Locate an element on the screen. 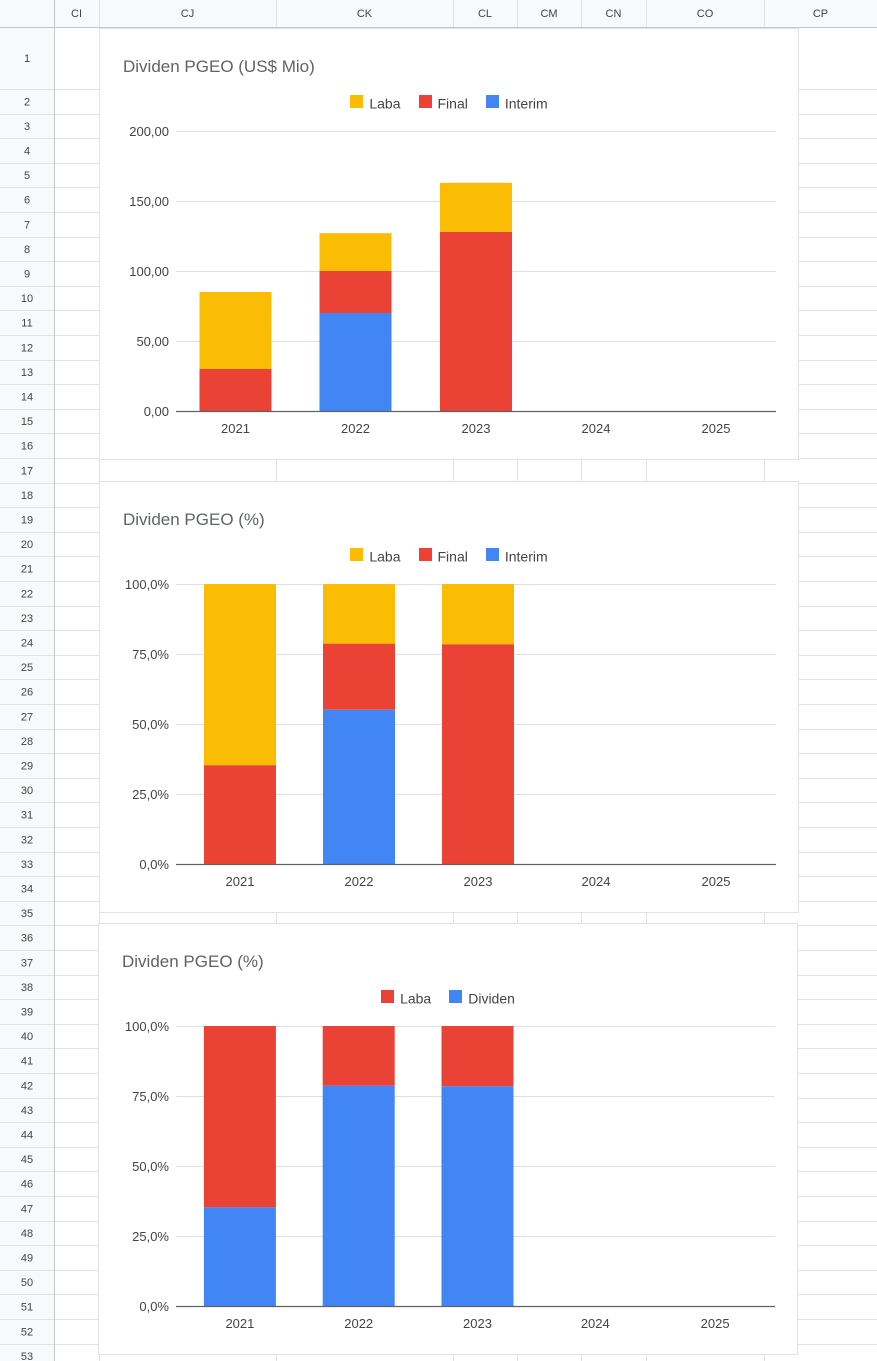 The image size is (877, 1361). row-header-47: 47 is located at coordinates (27, 1209).